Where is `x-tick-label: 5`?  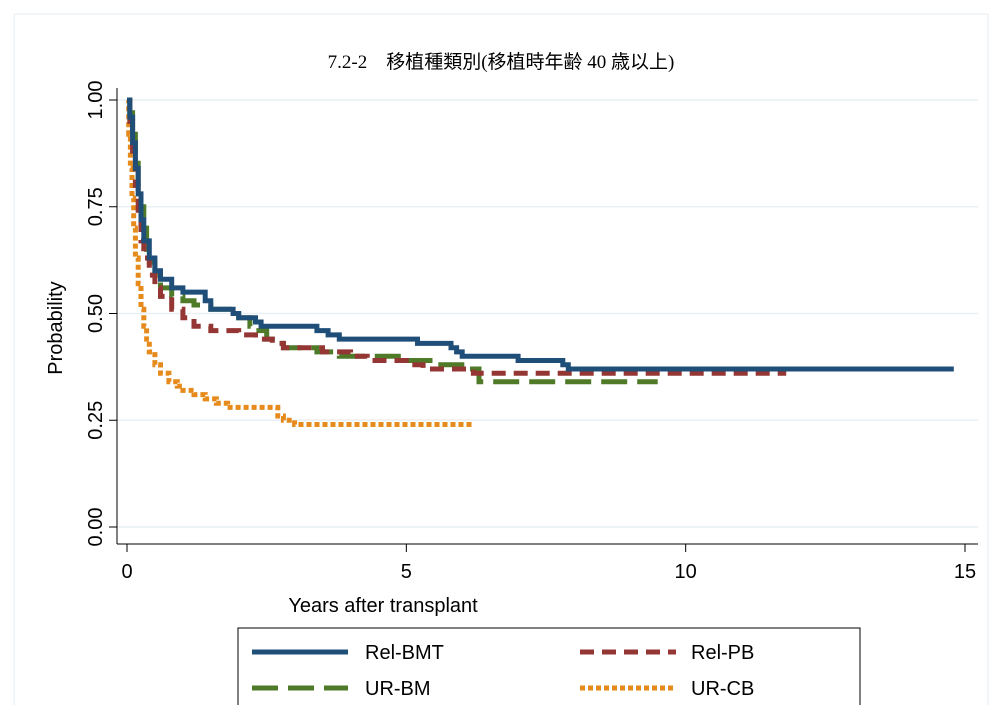
x-tick-label: 5 is located at coordinates (406, 572).